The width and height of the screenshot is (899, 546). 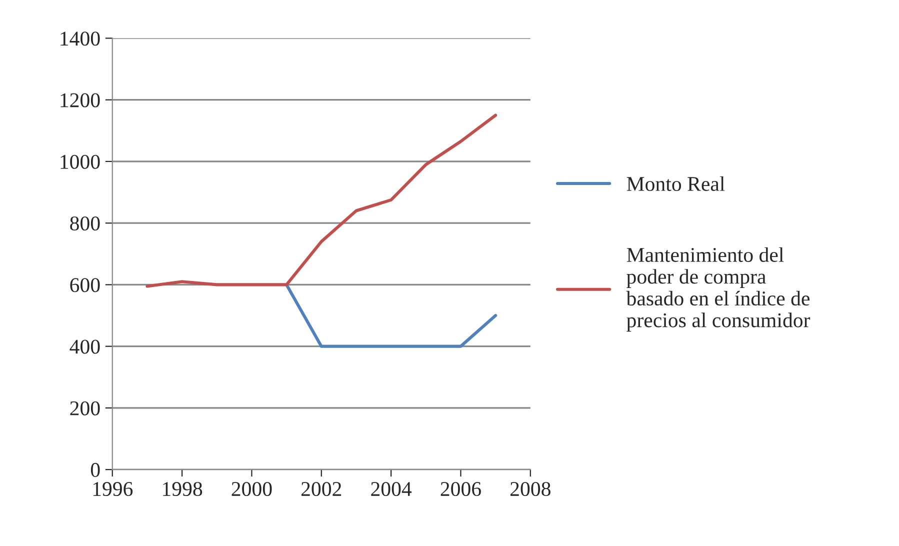 What do you see at coordinates (252, 489) in the screenshot?
I see `x-tick-label: 2000` at bounding box center [252, 489].